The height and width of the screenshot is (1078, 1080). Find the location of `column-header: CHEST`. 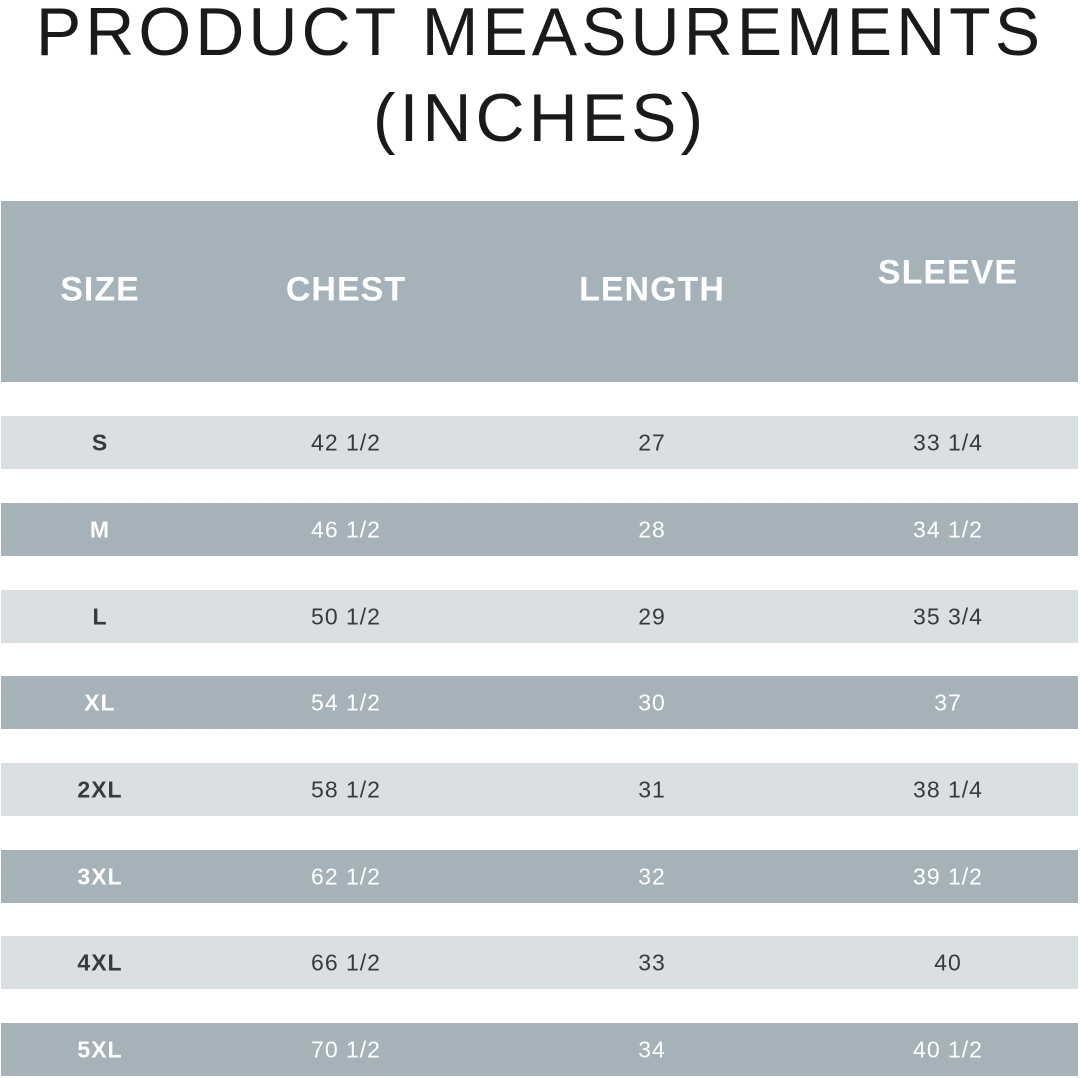

column-header: CHEST is located at coordinates (346, 289).